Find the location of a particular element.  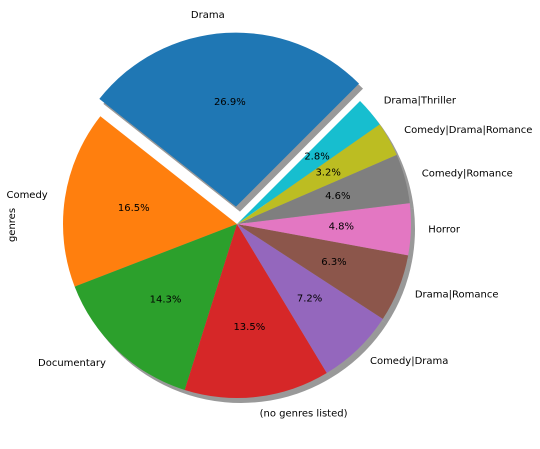

slice-label-comedy-drama: Comedy|Drama is located at coordinates (409, 361).